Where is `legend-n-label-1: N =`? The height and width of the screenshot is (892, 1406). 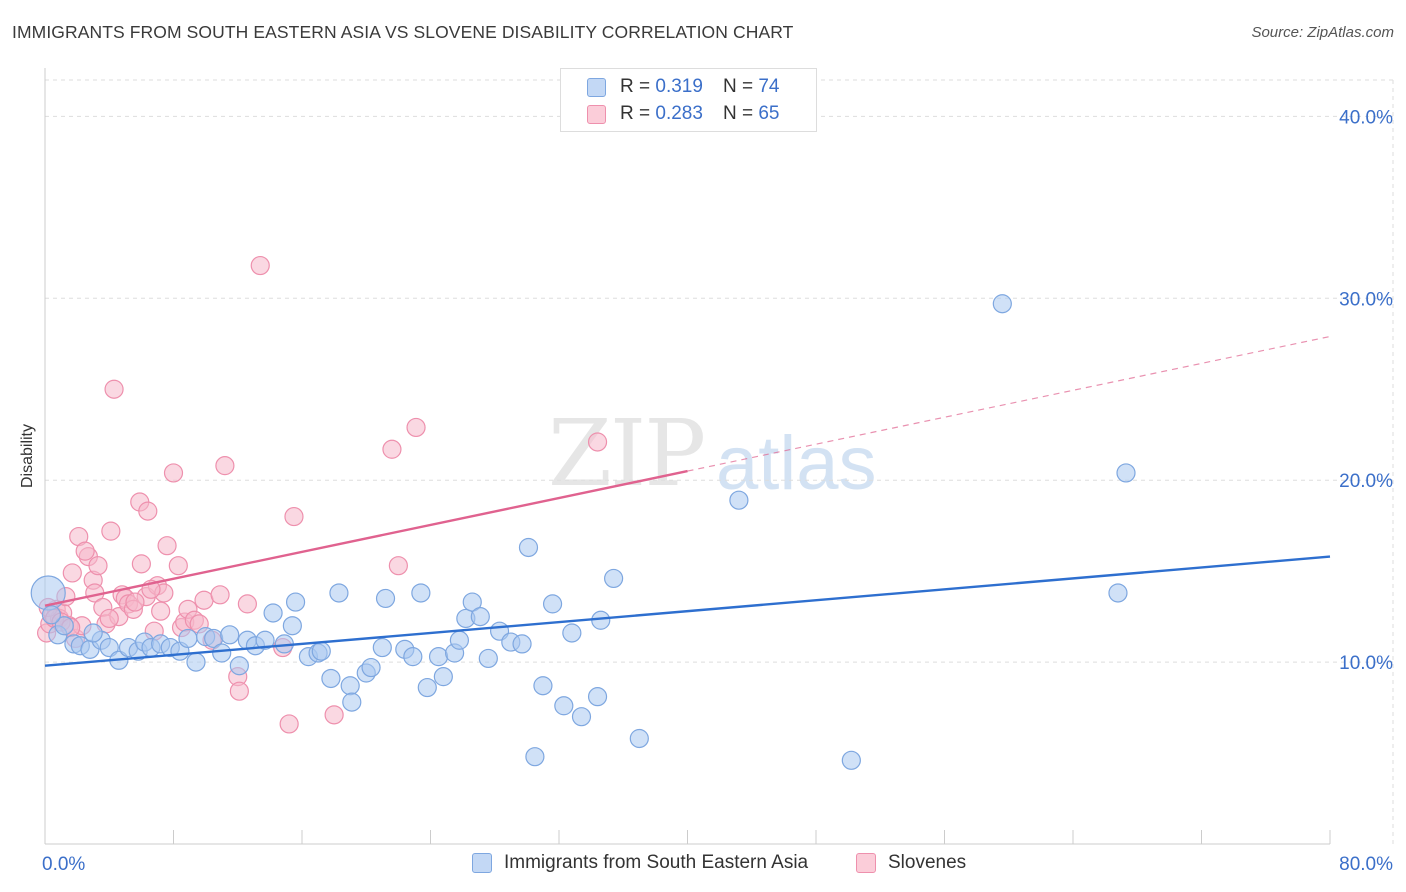
legend-n-label-1: N = is located at coordinates (738, 86).